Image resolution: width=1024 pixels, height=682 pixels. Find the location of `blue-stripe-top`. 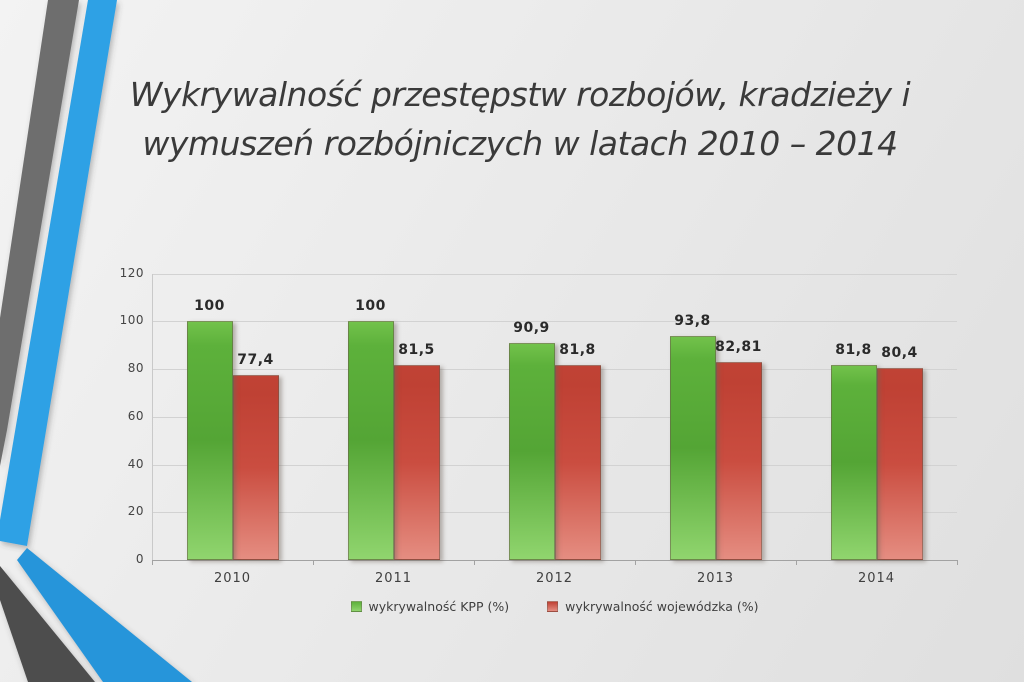

blue-stripe-top is located at coordinates (58, 273).